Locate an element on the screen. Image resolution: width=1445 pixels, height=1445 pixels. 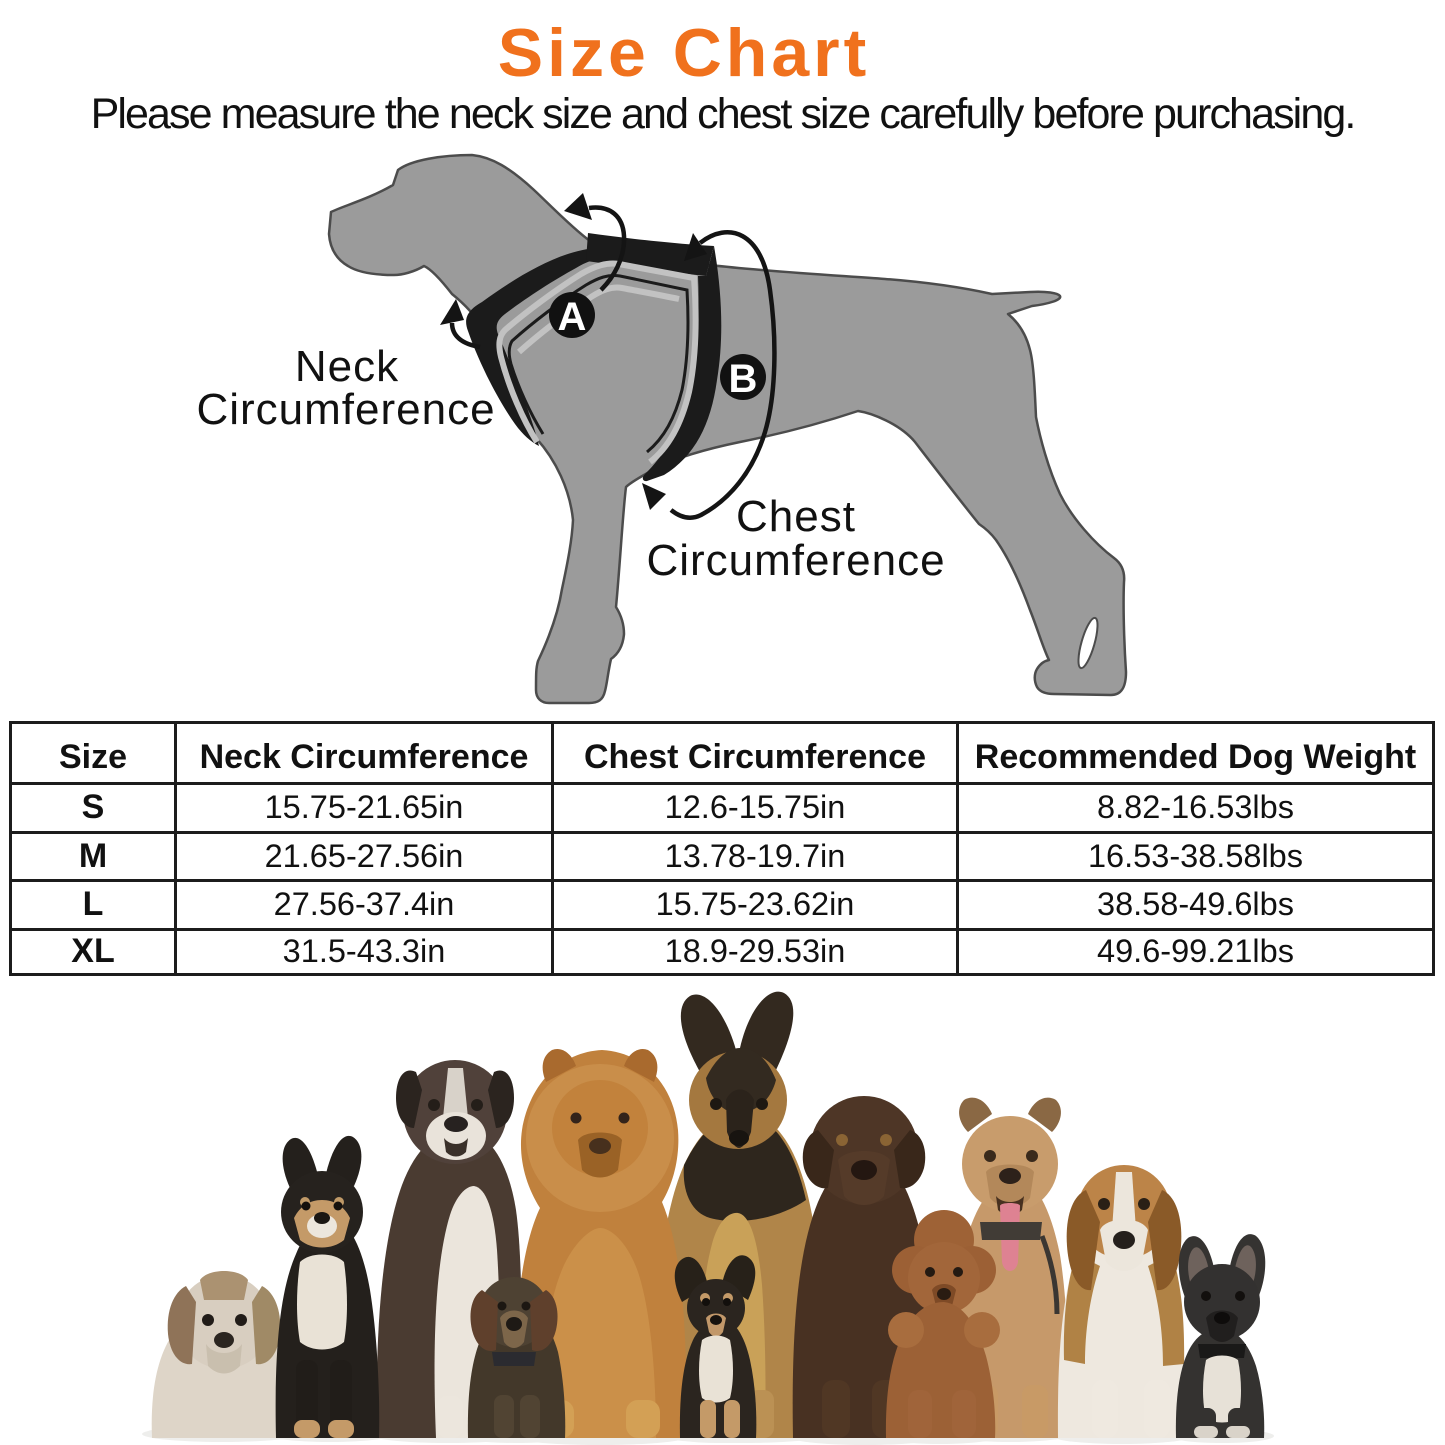
svg-text: A is located at coordinates (572, 317).